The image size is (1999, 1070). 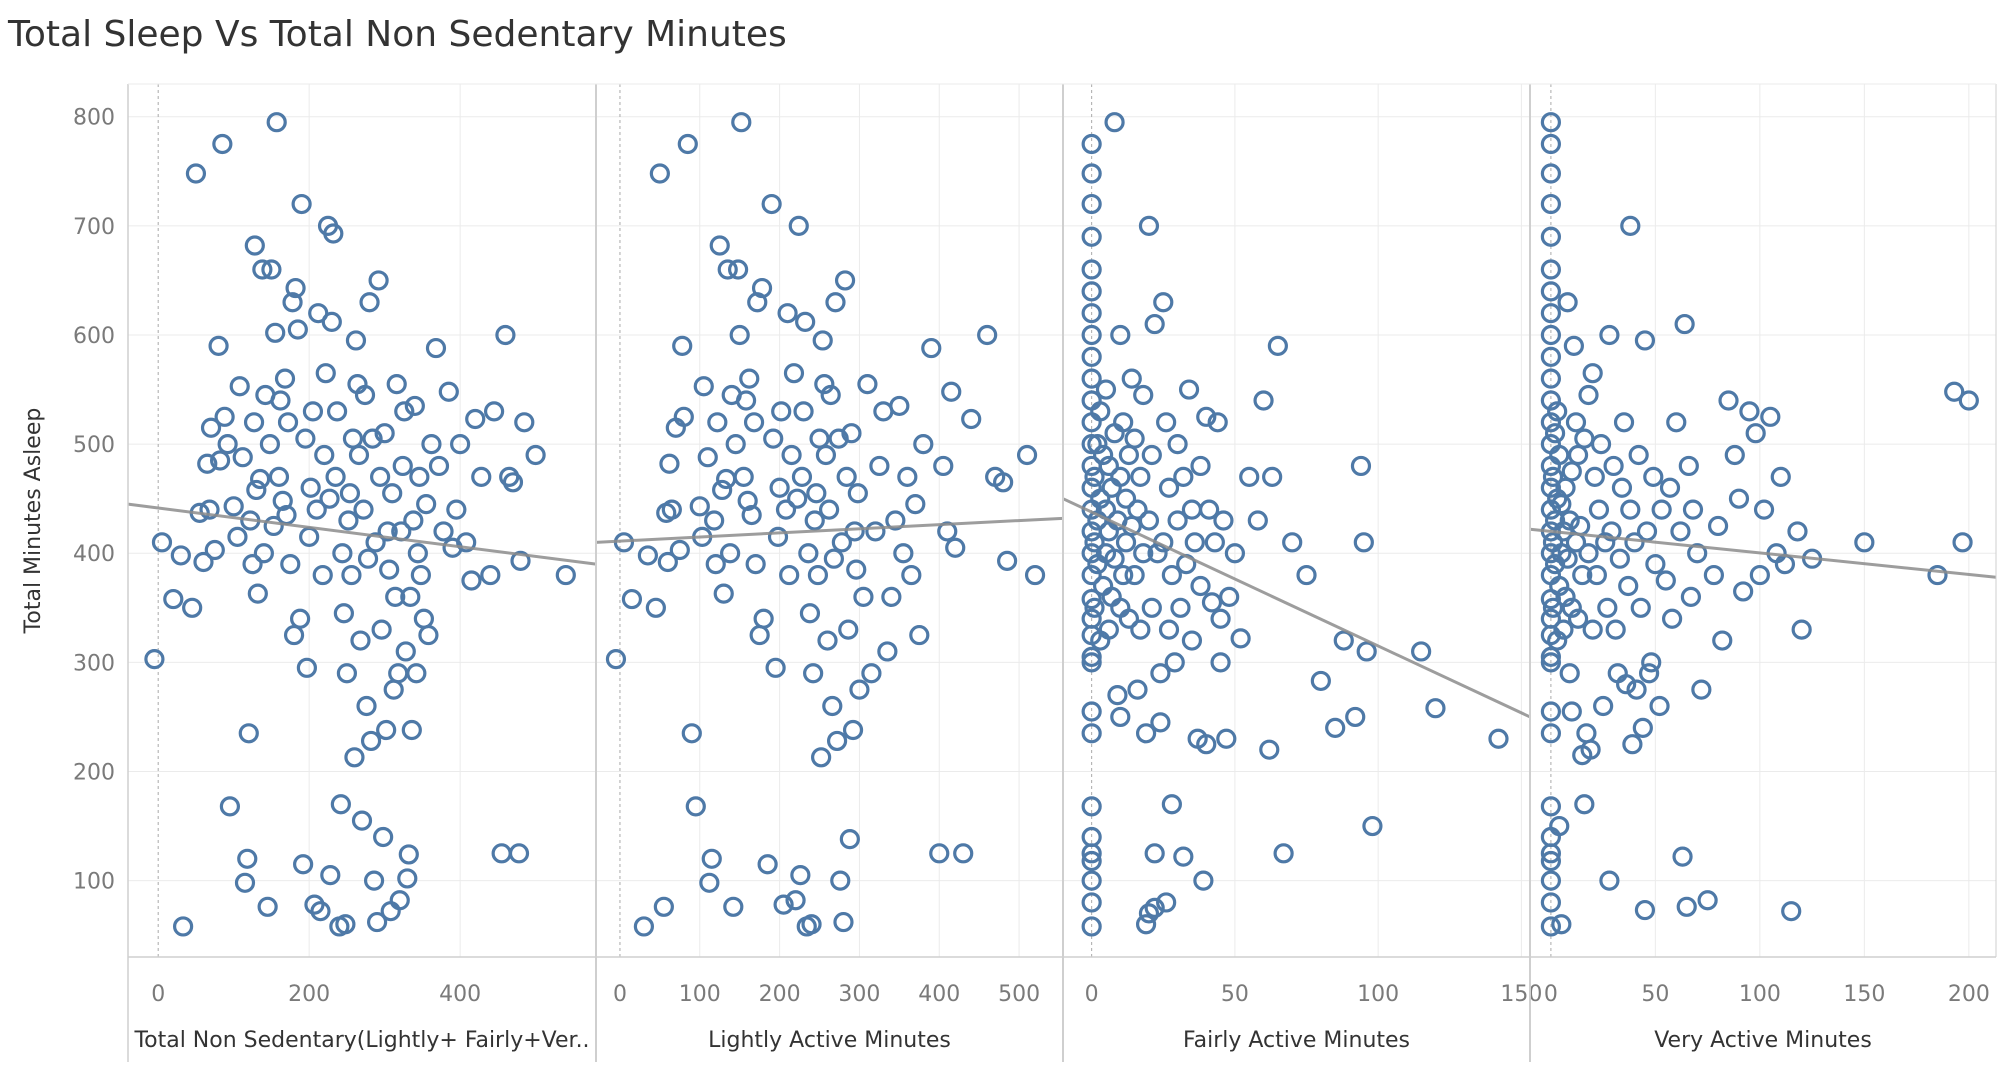 I want to click on x-tick-label: 500, so click(x=1019, y=994).